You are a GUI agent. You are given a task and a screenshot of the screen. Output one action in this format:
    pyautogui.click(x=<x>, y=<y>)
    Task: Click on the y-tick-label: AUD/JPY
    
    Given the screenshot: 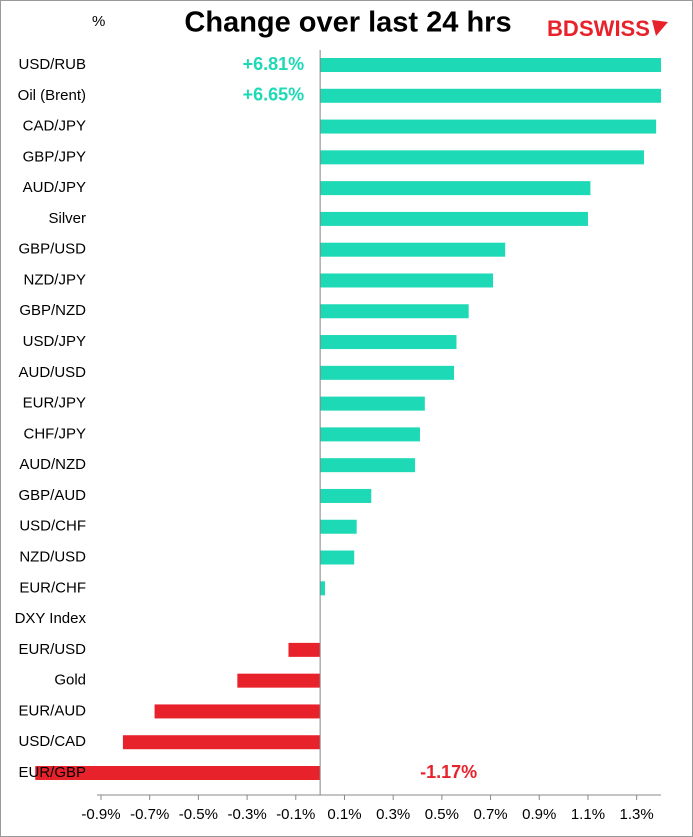 What is the action you would take?
    pyautogui.click(x=54, y=187)
    